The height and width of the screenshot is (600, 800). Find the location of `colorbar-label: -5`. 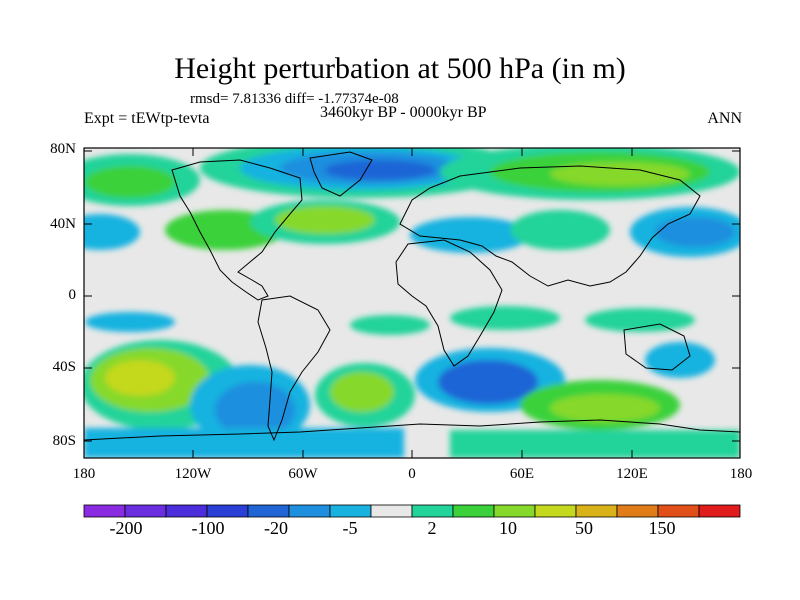

colorbar-label: -5 is located at coordinates (350, 528).